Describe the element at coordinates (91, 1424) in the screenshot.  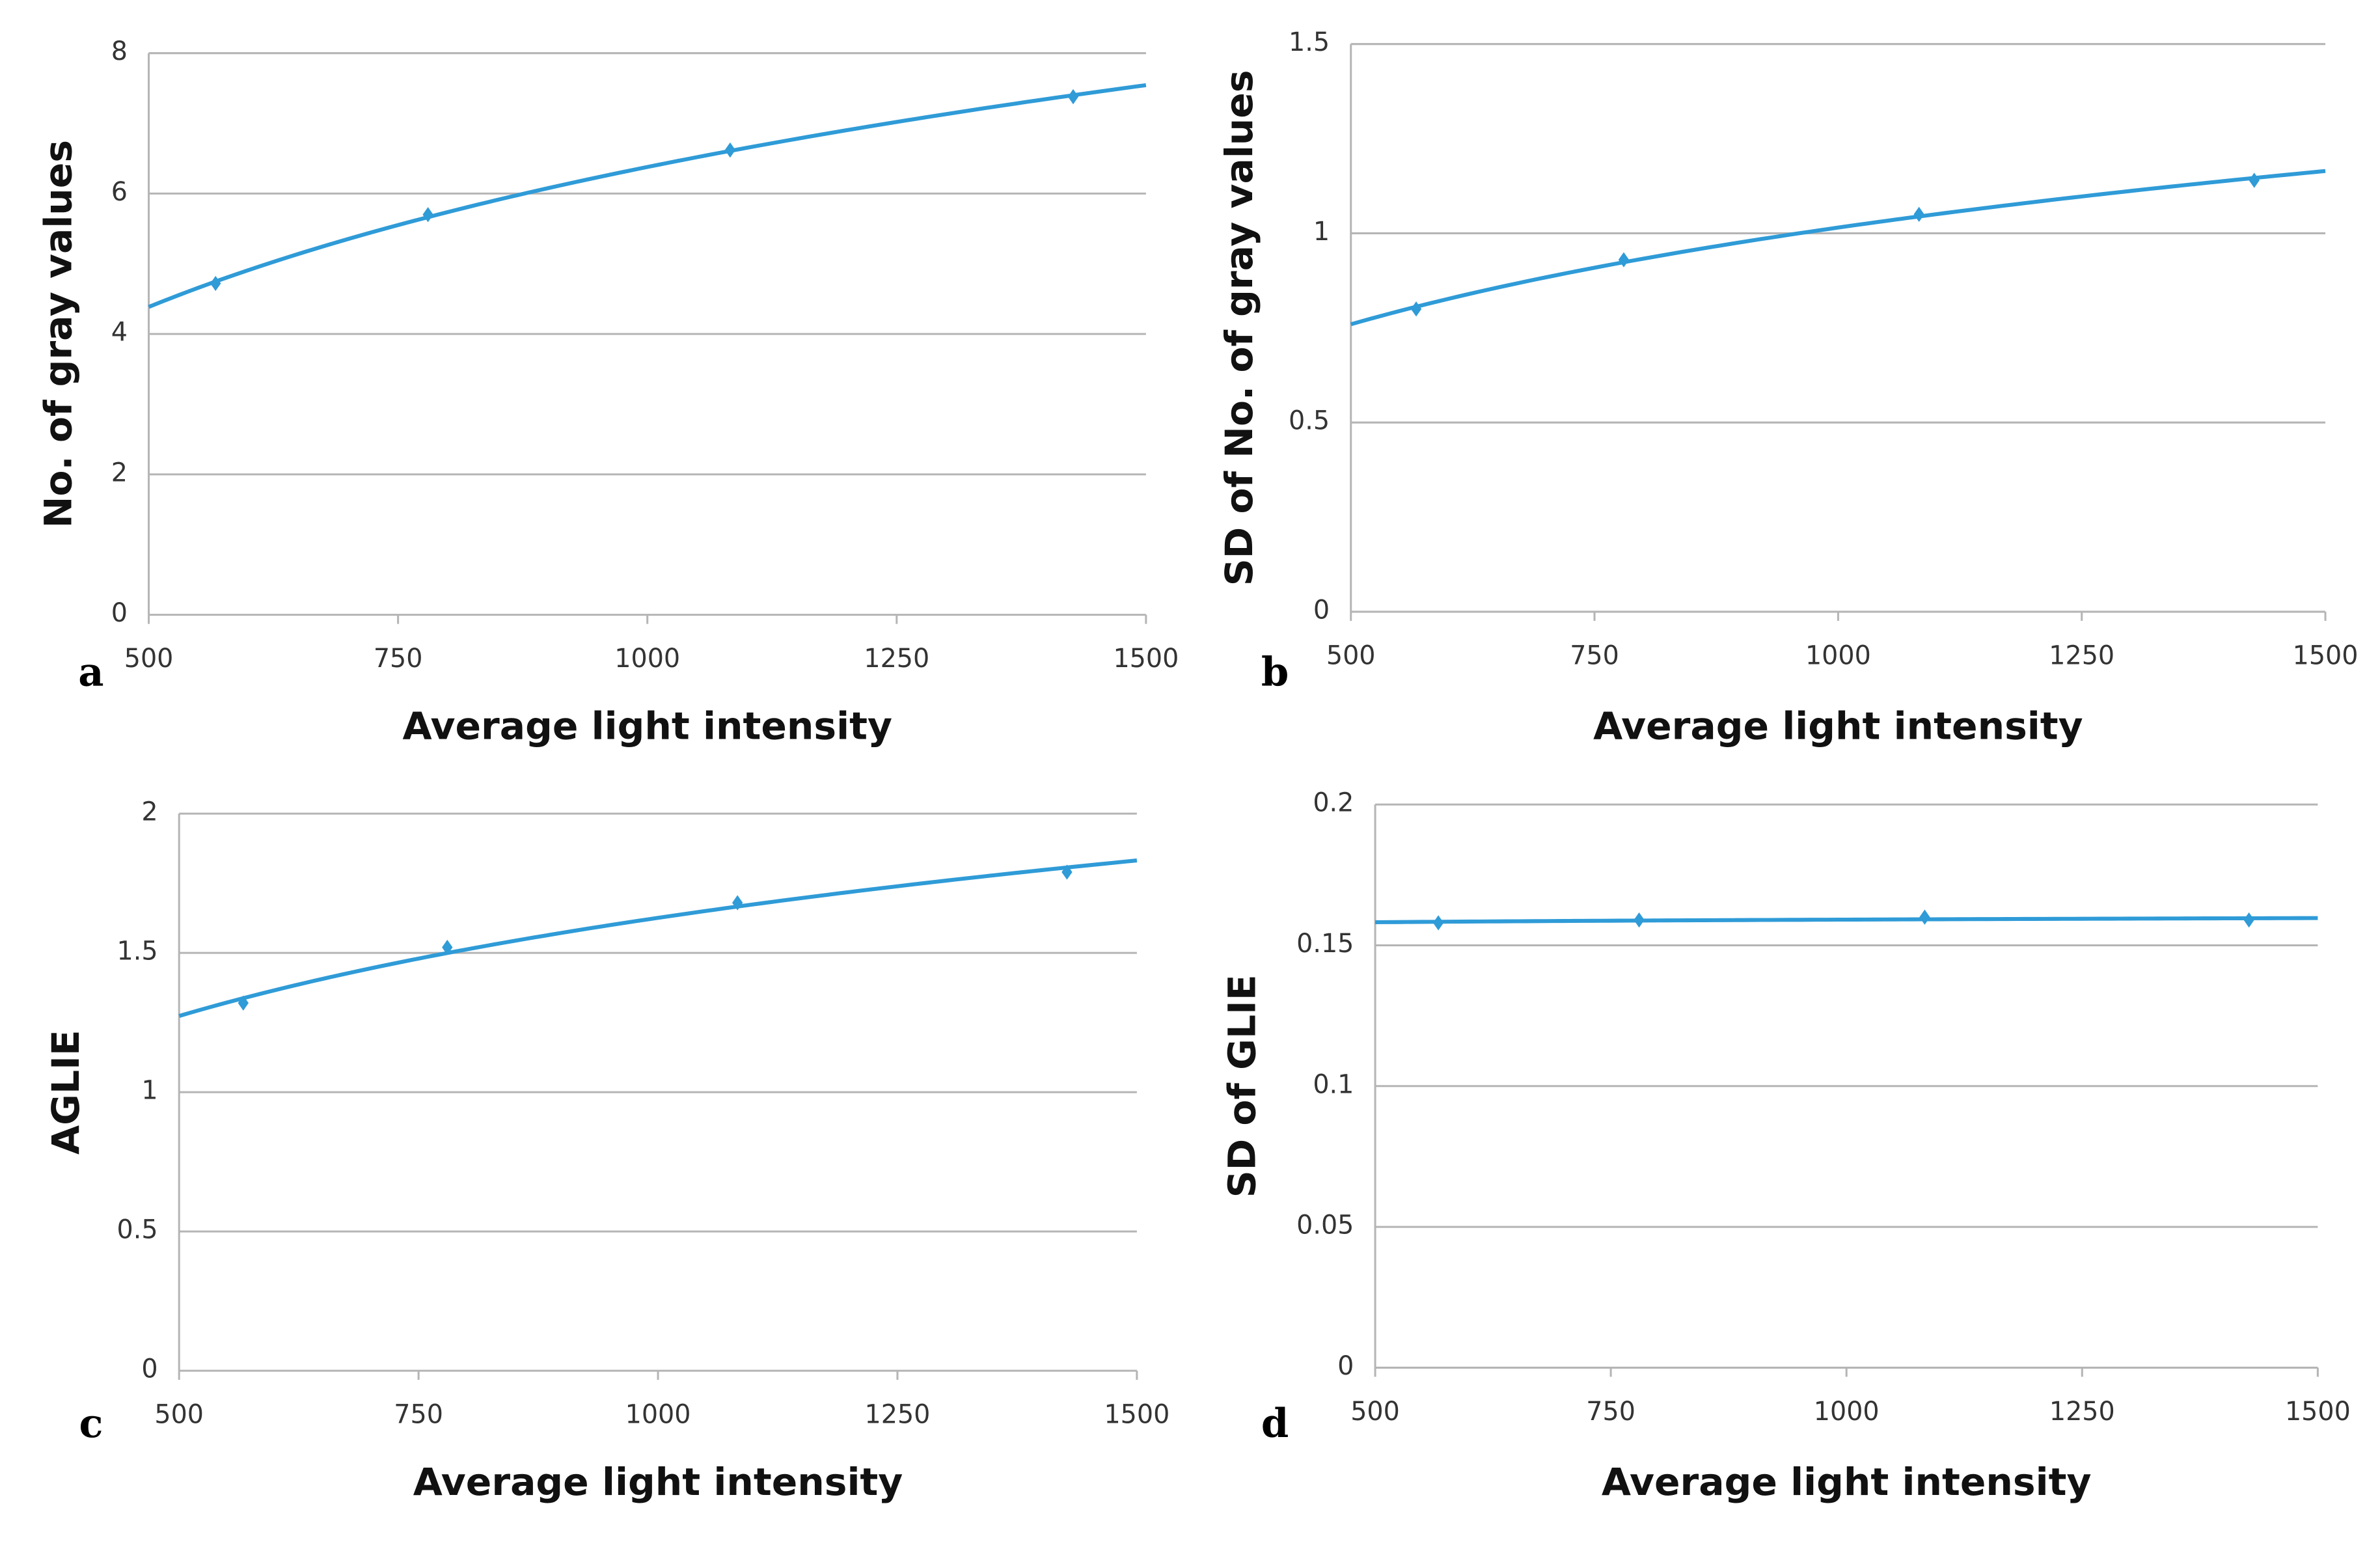
I see `panel-label: c` at that location.